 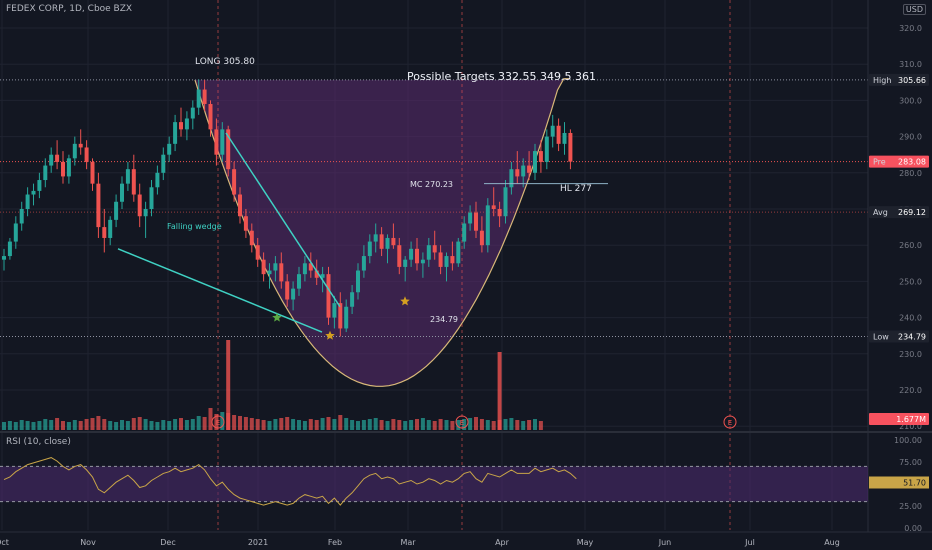 What do you see at coordinates (290, 481) in the screenshot?
I see `rsi-line` at bounding box center [290, 481].